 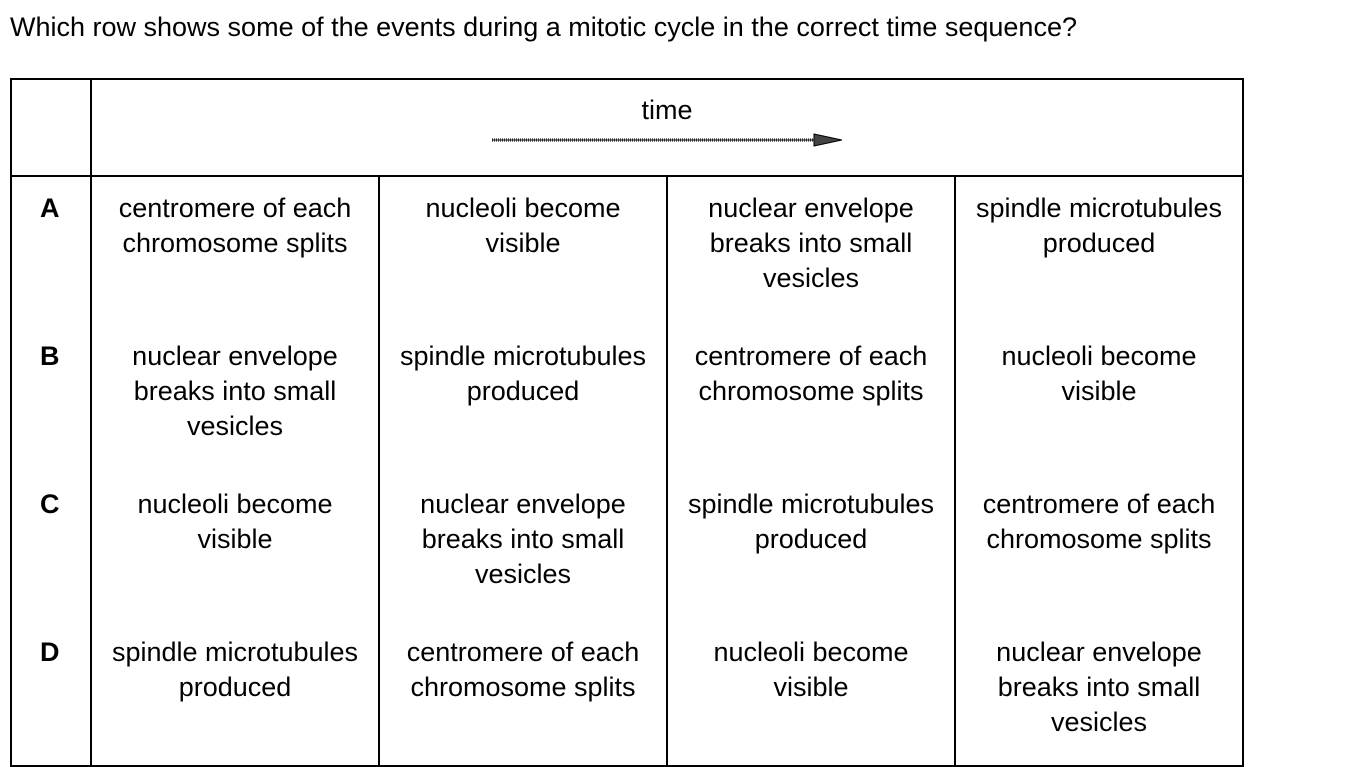 What do you see at coordinates (51, 250) in the screenshot?
I see `row-label: A` at bounding box center [51, 250].